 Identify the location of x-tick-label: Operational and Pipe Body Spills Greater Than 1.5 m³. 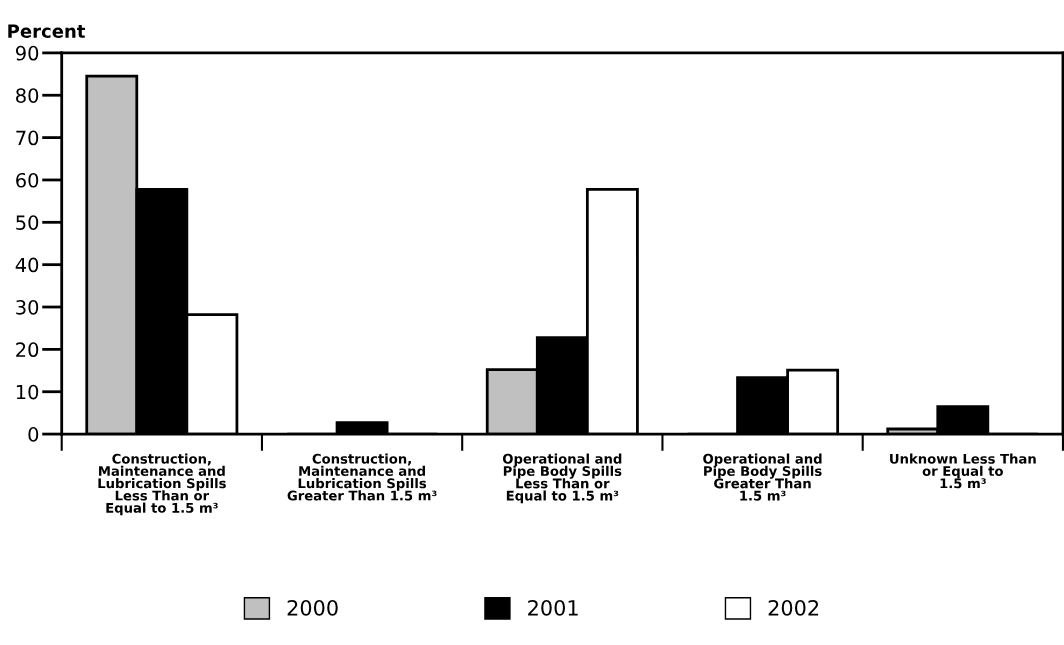
(762, 477).